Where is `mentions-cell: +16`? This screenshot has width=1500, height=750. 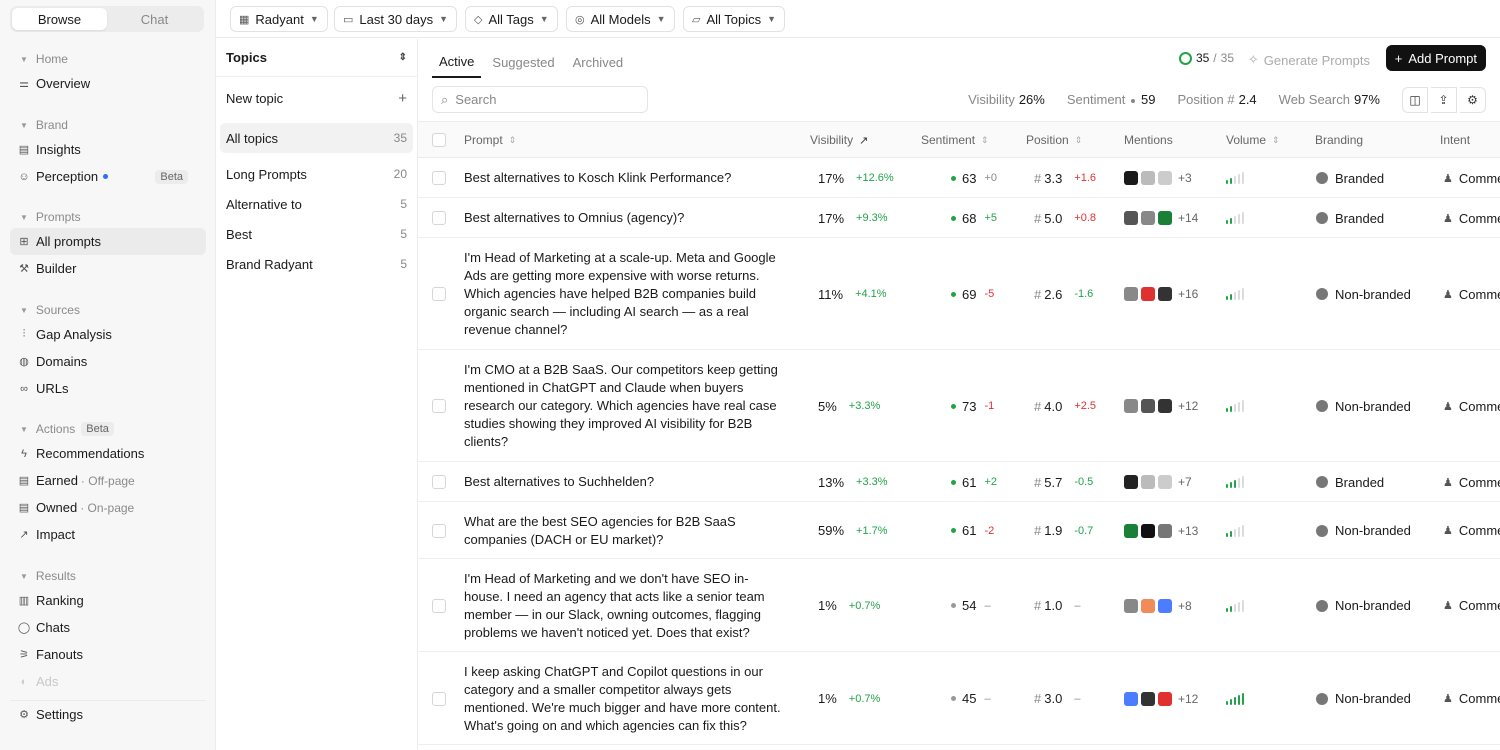 mentions-cell: +16 is located at coordinates (1161, 294).